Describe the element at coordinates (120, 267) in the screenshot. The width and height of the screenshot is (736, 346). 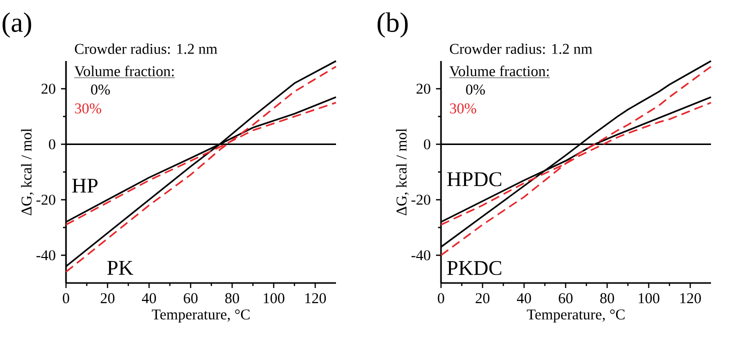
I see `annotation: PK` at that location.